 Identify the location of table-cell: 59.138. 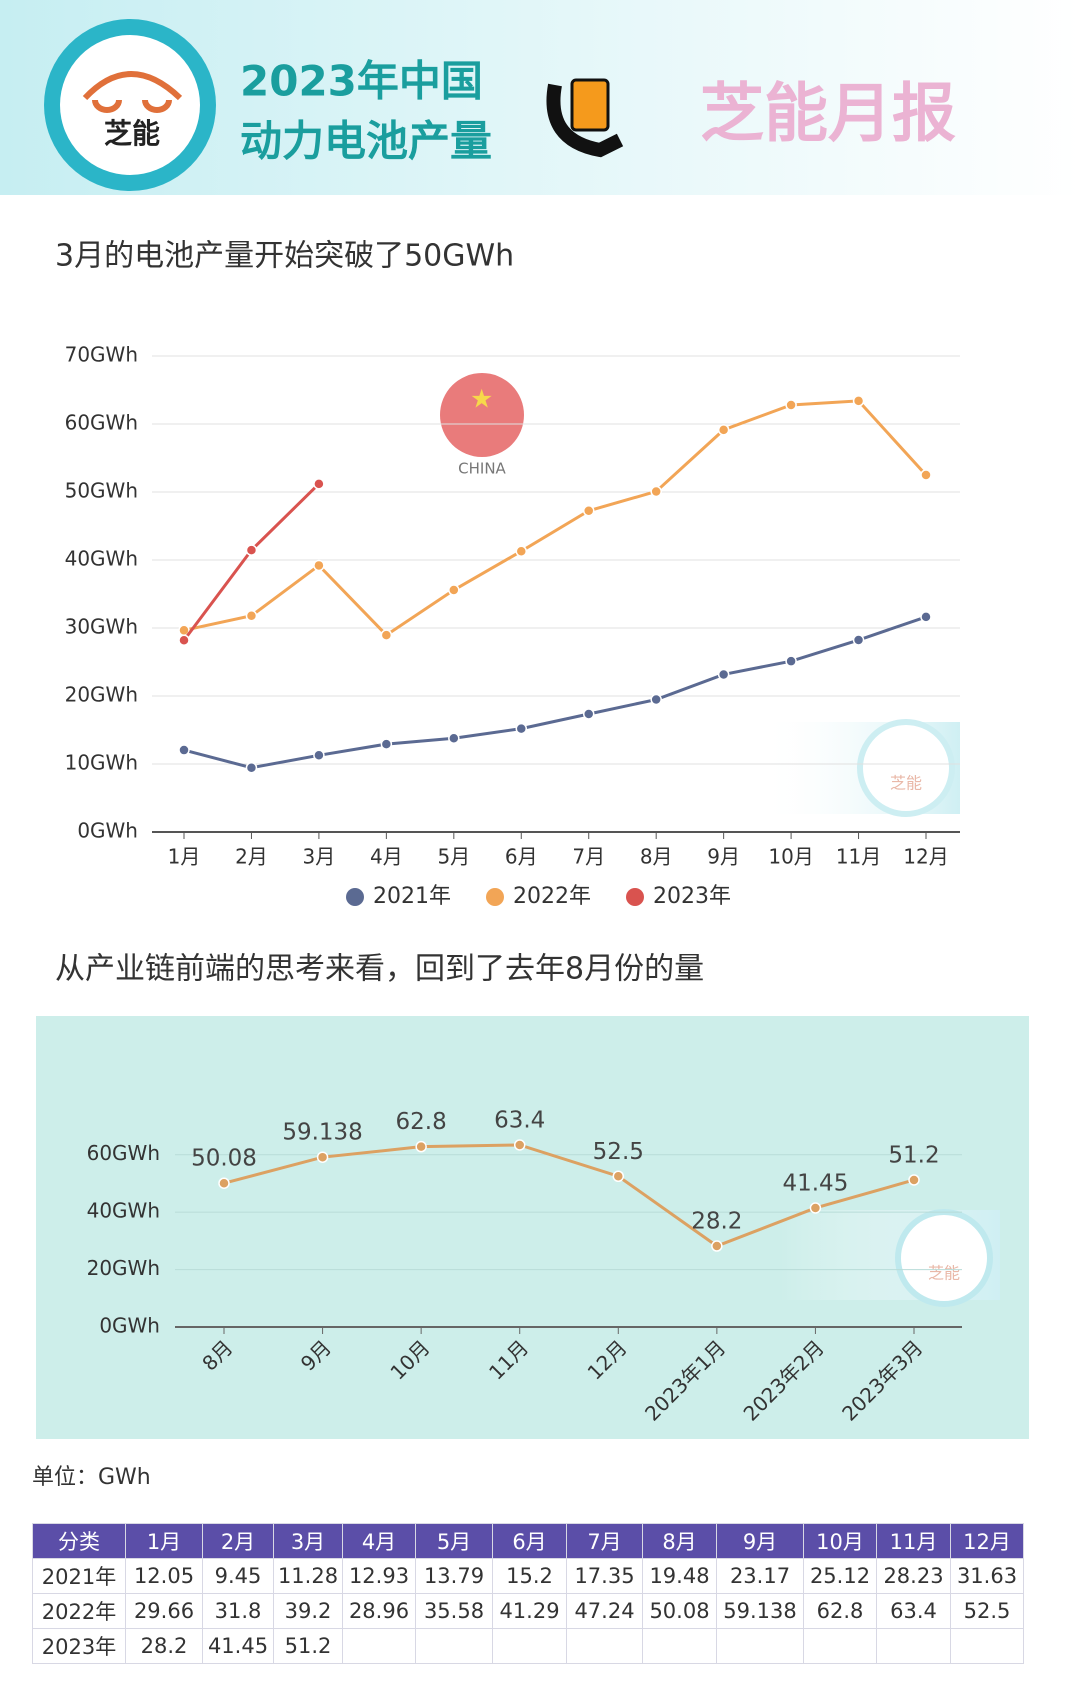
(760, 1611).